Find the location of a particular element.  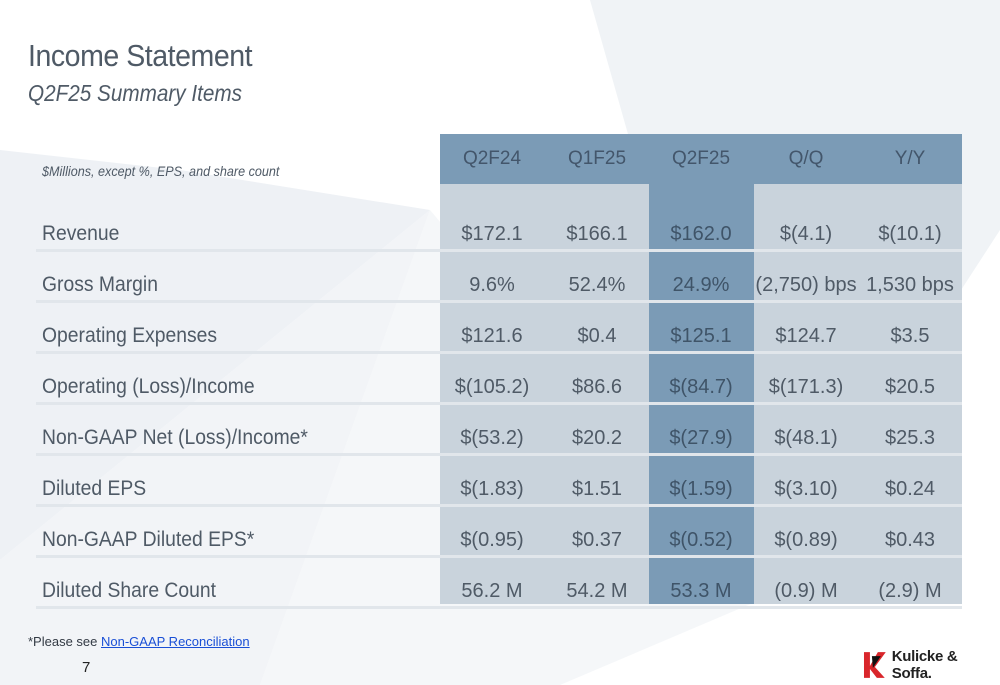

column-header: Y/Y is located at coordinates (910, 159).